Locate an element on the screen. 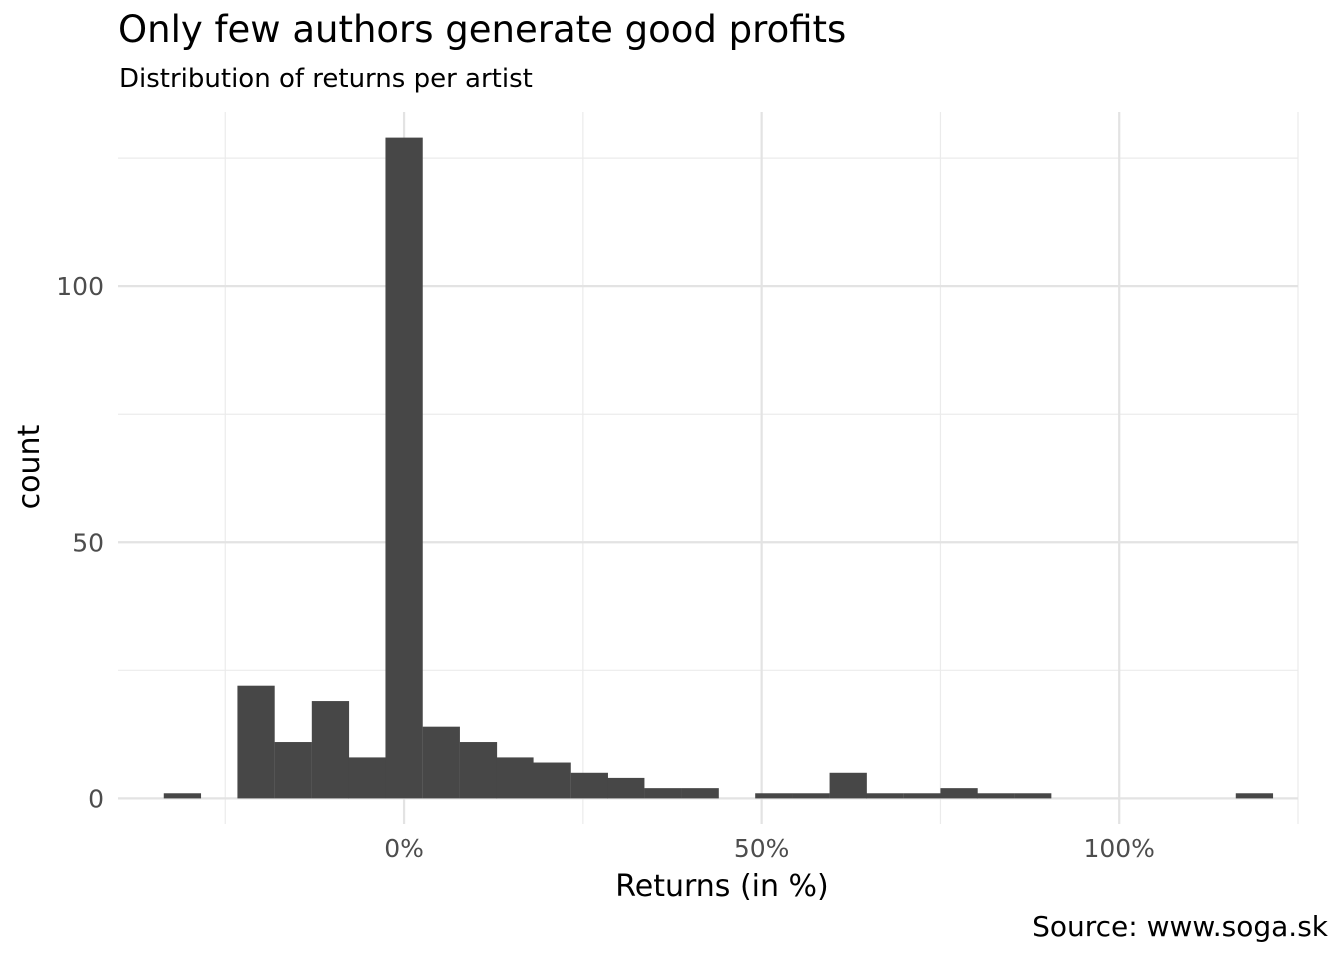  chart-caption: Source: www.soga.sk is located at coordinates (1180, 926).